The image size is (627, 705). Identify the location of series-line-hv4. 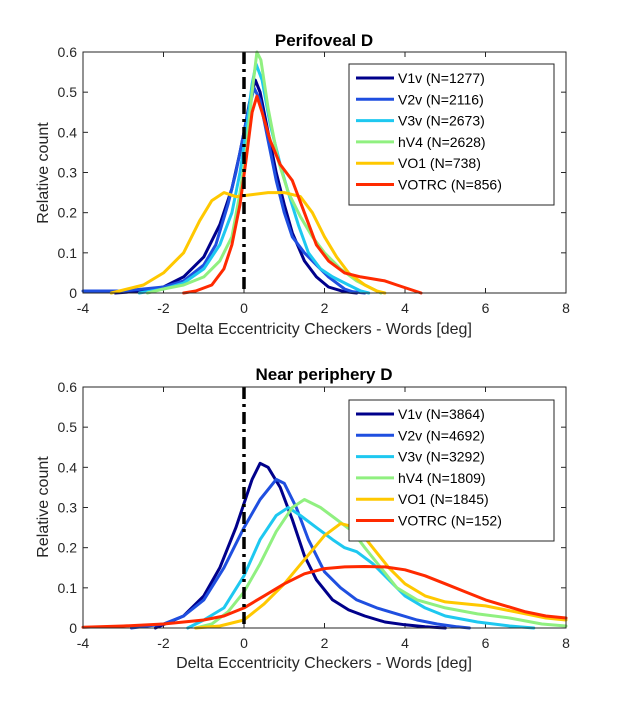
(264, 172).